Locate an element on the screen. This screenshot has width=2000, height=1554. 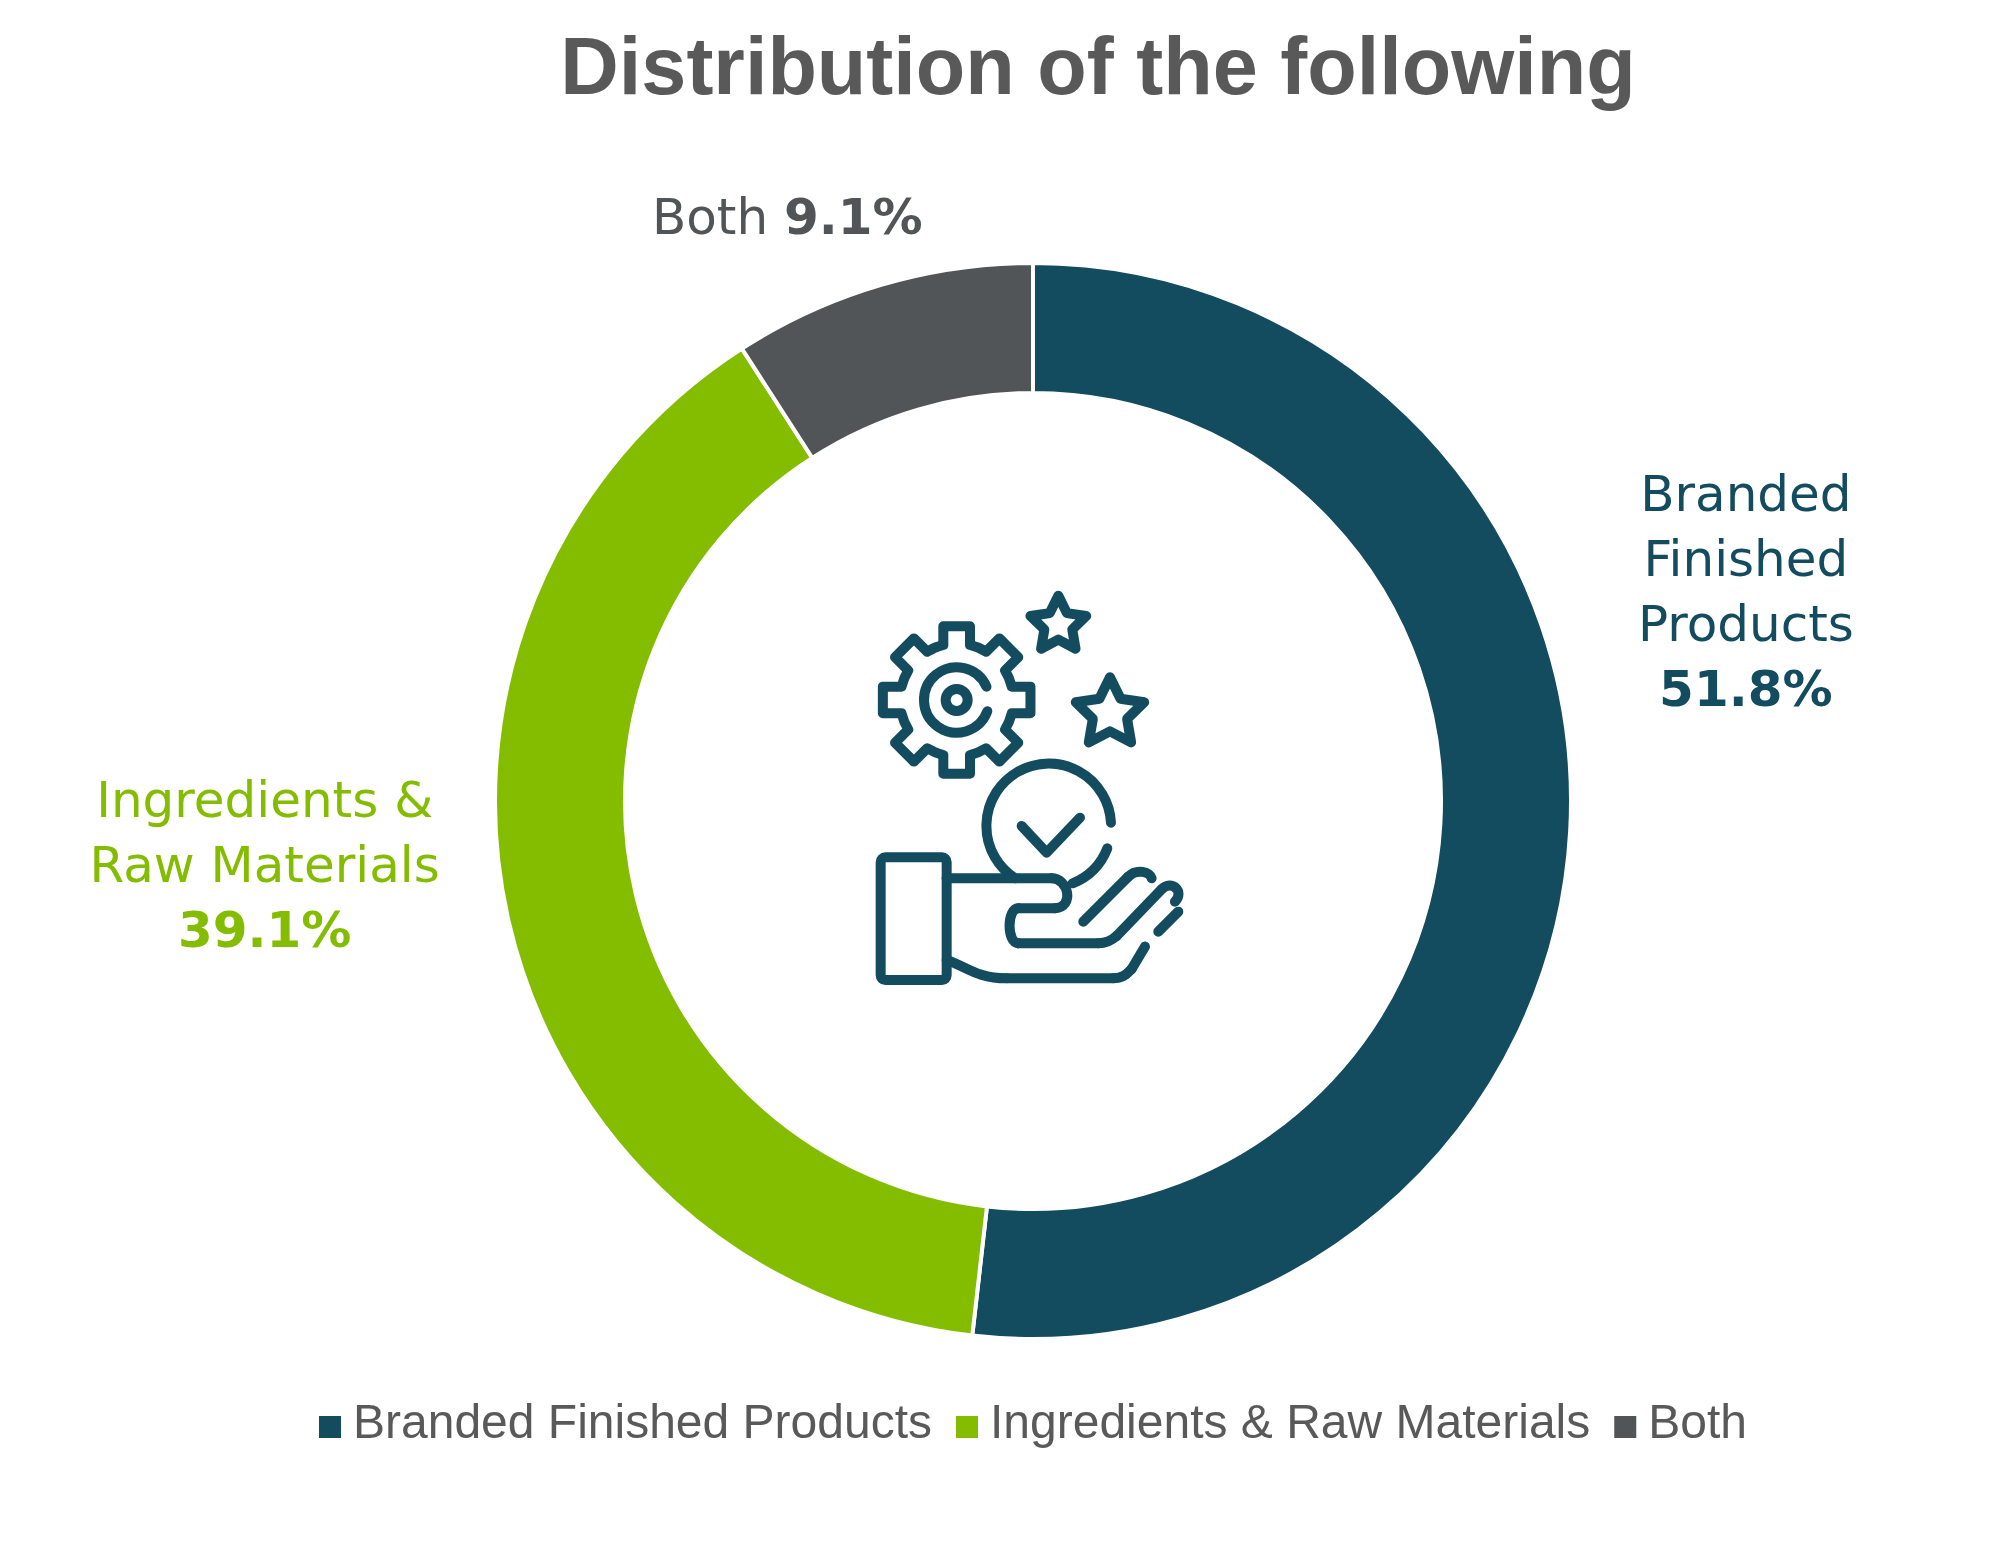
slice-label: Both is located at coordinates (717, 216).